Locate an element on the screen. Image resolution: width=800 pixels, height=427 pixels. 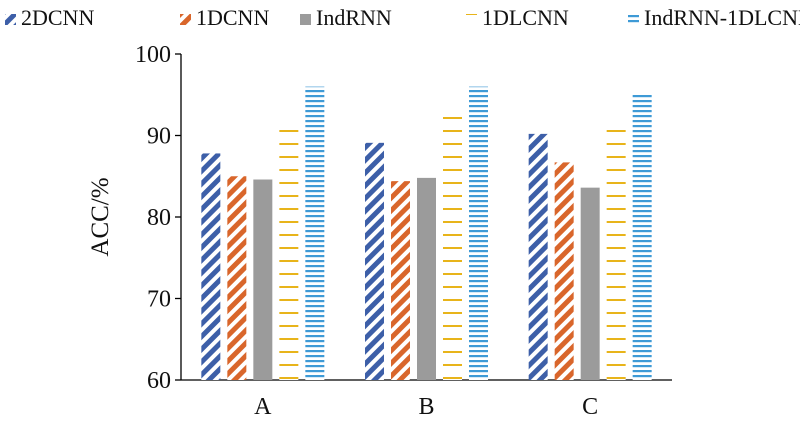
bar-indrnn-1dlcnn-a is located at coordinates (315, 233).